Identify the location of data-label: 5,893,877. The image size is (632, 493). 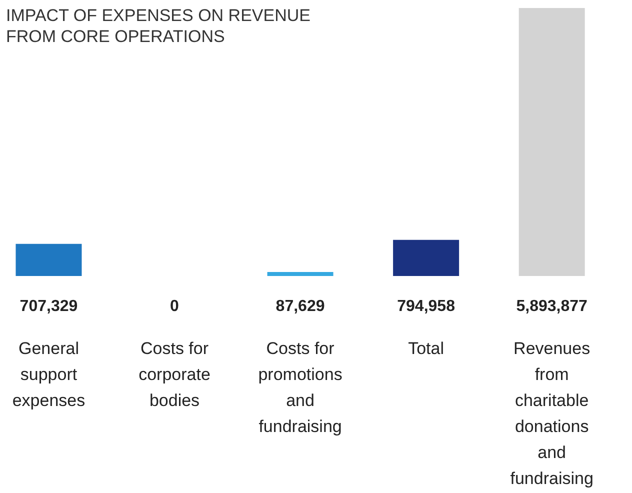
(552, 306).